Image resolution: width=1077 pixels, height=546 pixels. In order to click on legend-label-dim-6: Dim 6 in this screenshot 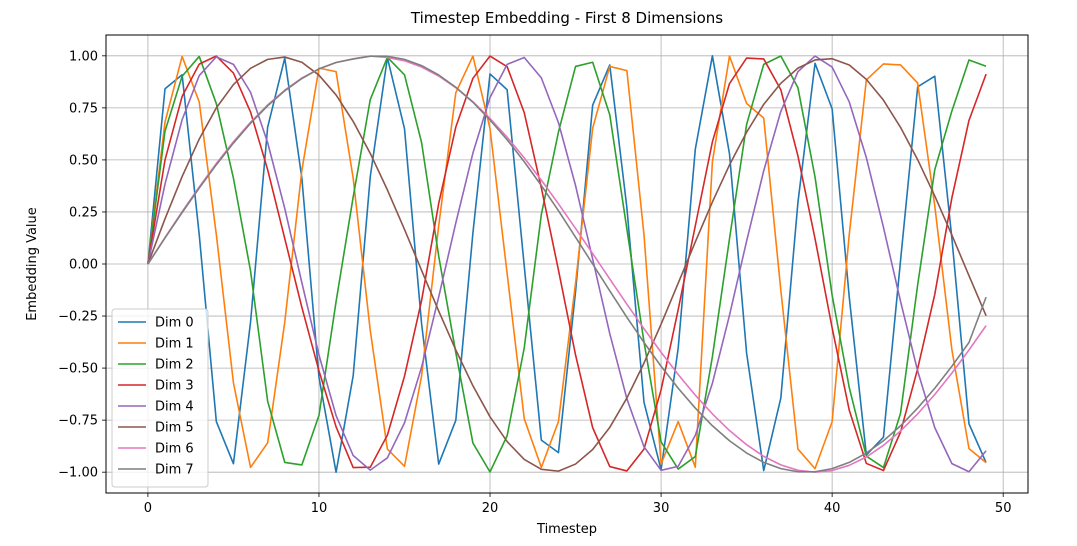, I will do `click(174, 449)`.